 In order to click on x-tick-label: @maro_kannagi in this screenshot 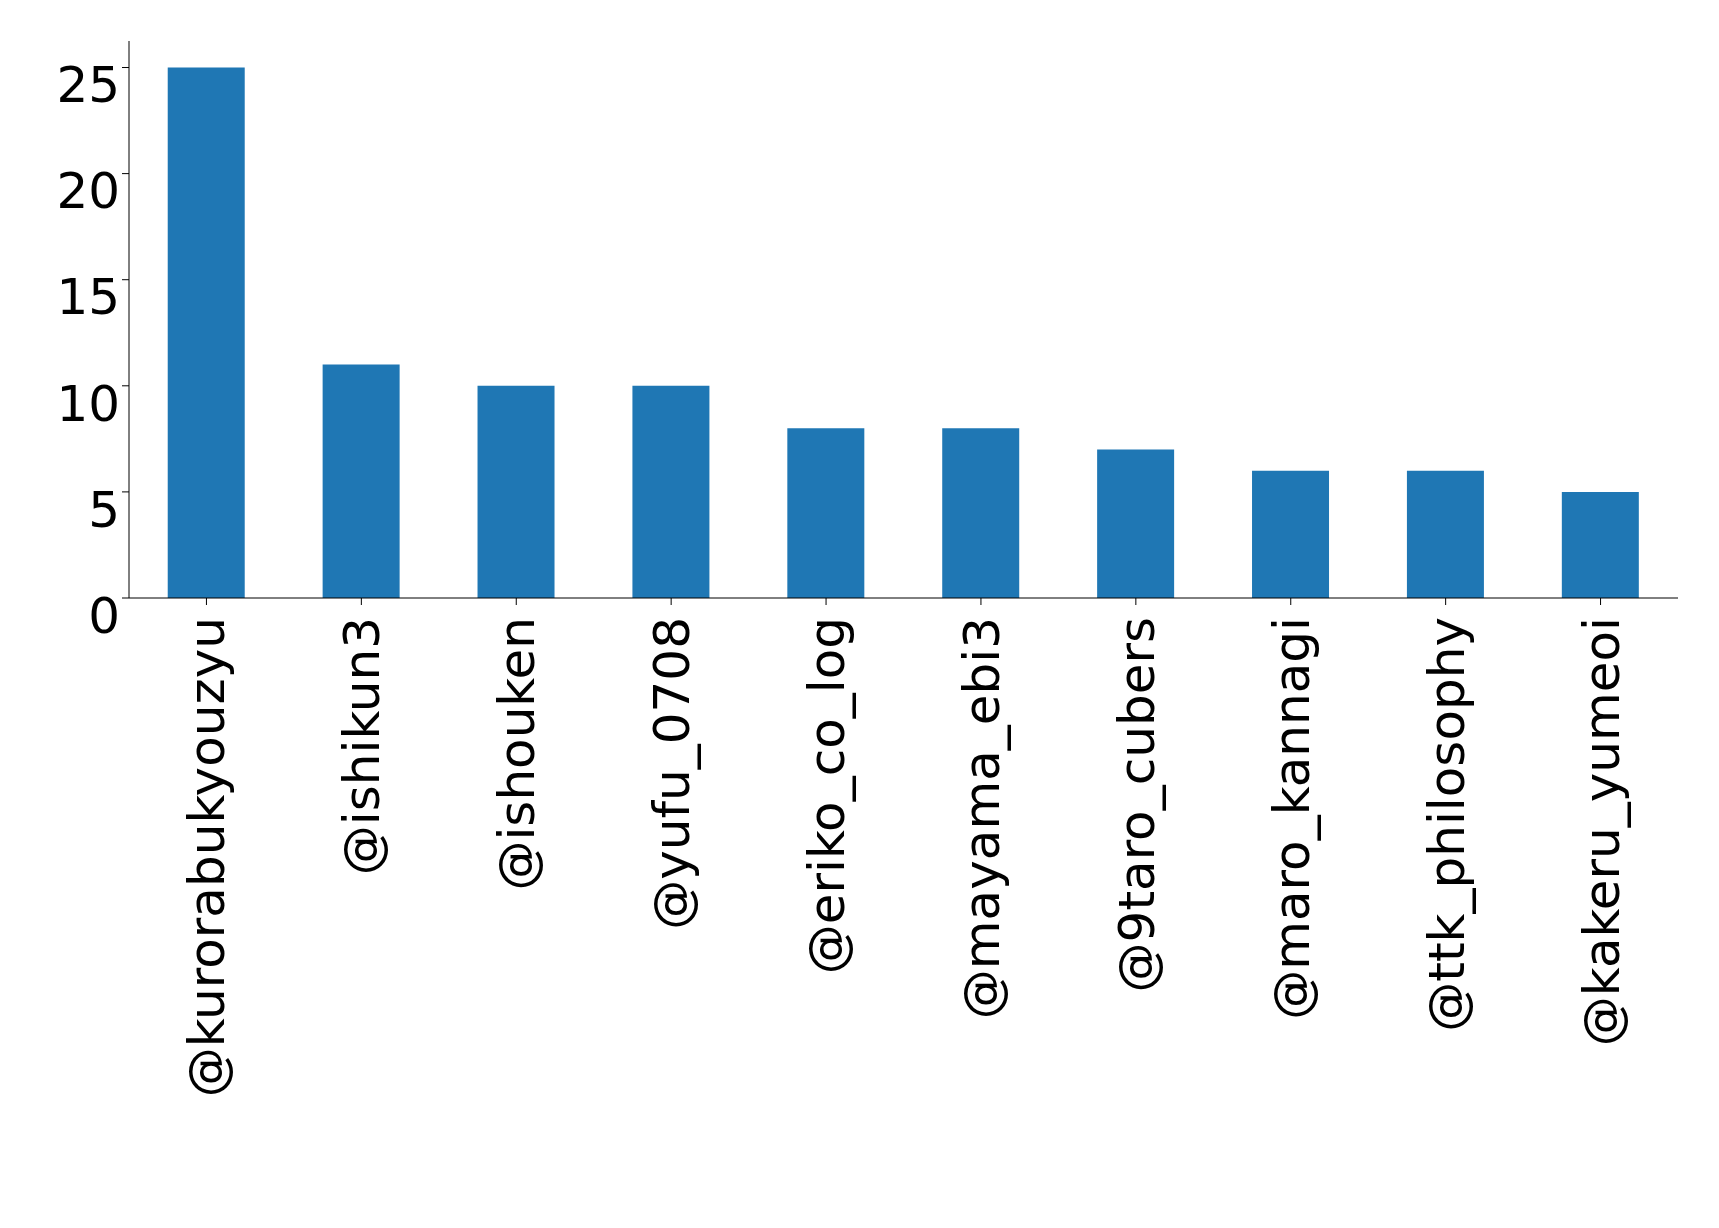, I will do `click(1291, 818)`.